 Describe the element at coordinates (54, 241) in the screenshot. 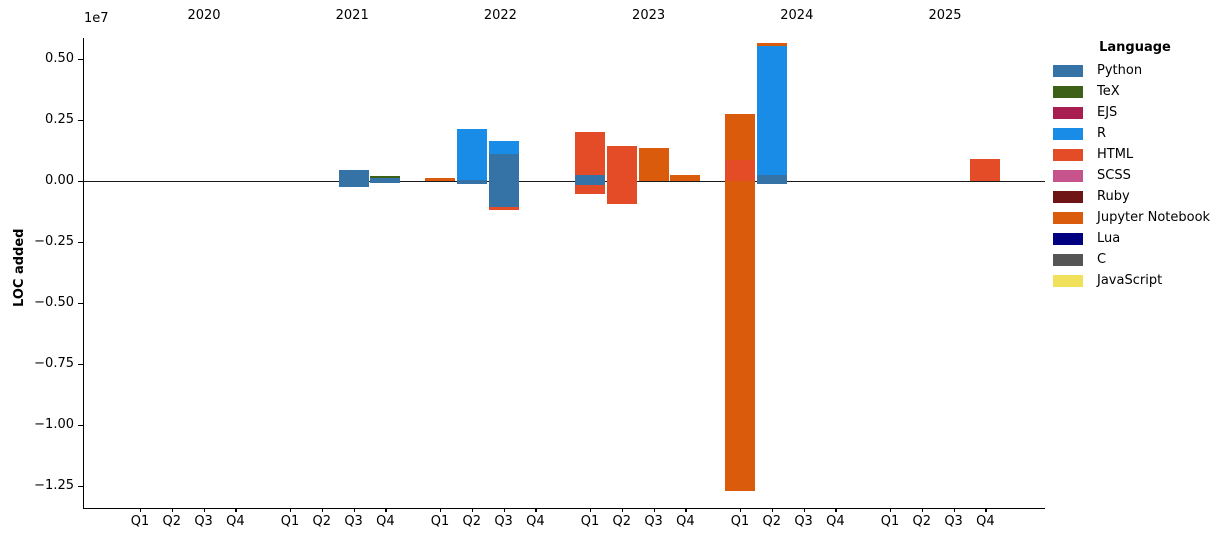

I see `y-tick-label: −0.25` at that location.